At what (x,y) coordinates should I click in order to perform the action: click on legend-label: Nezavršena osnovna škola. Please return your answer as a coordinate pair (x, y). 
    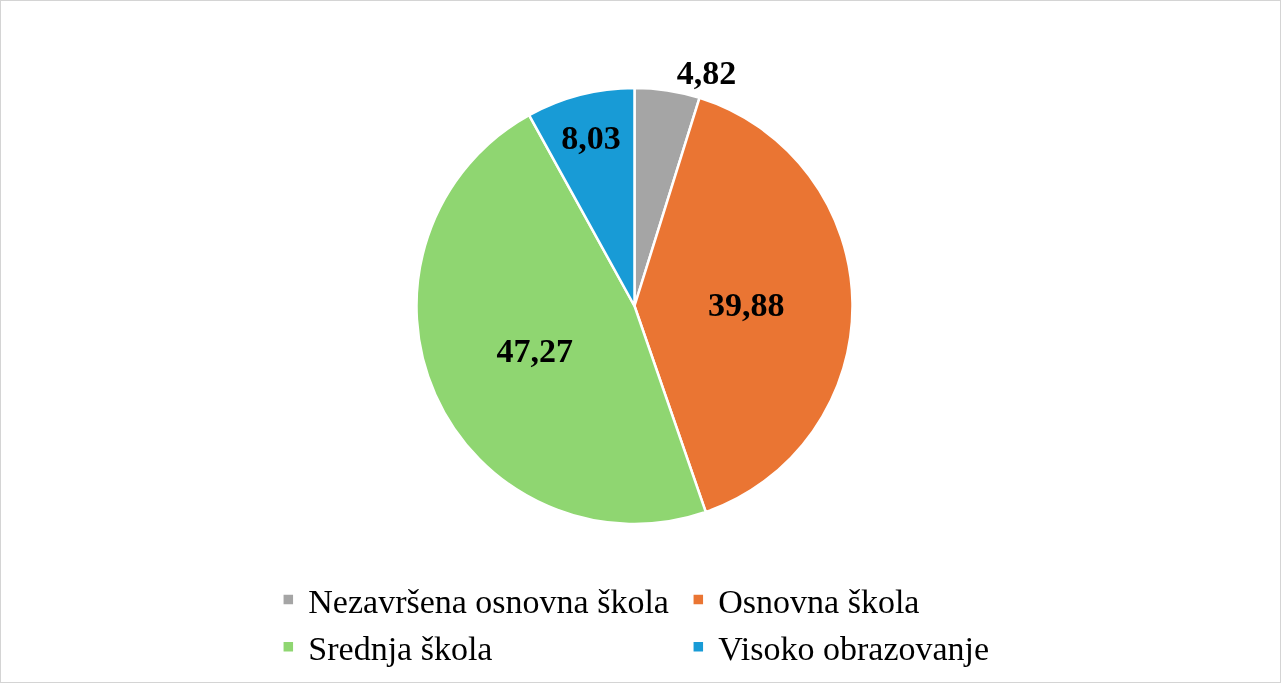
    Looking at the image, I should click on (488, 601).